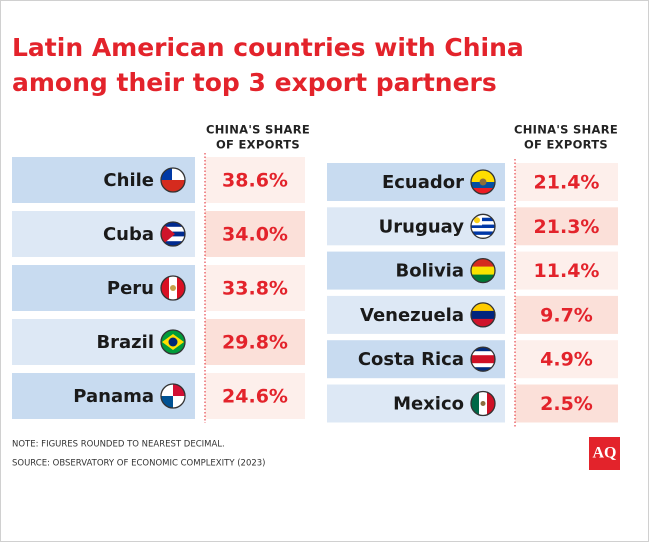 Image resolution: width=650 pixels, height=547 pixels. Describe the element at coordinates (430, 271) in the screenshot. I see `country-name: Bolivia` at that location.